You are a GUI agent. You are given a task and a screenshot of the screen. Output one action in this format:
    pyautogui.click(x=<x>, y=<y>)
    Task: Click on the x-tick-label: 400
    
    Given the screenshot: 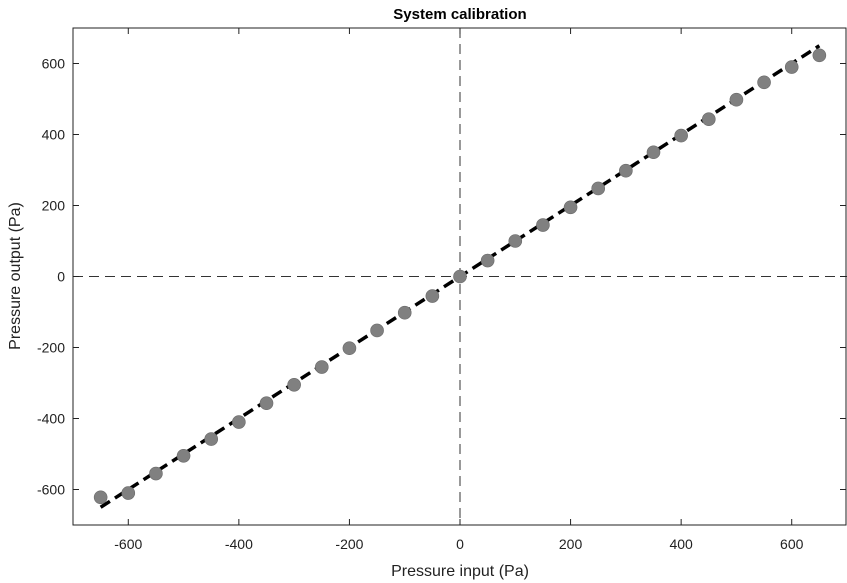 What is the action you would take?
    pyautogui.click(x=681, y=544)
    